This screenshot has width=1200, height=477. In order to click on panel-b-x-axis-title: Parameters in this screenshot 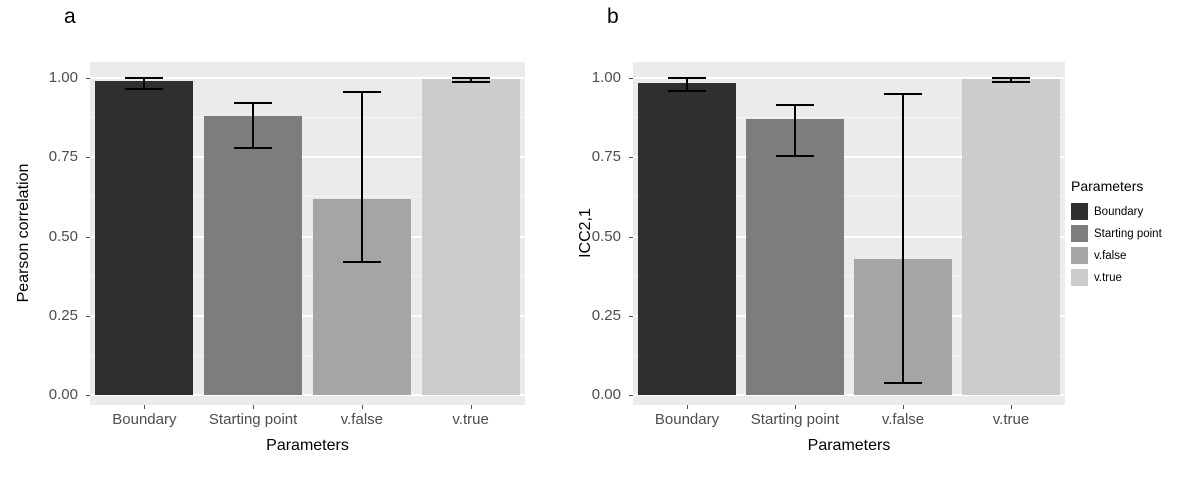, I will do `click(849, 445)`.